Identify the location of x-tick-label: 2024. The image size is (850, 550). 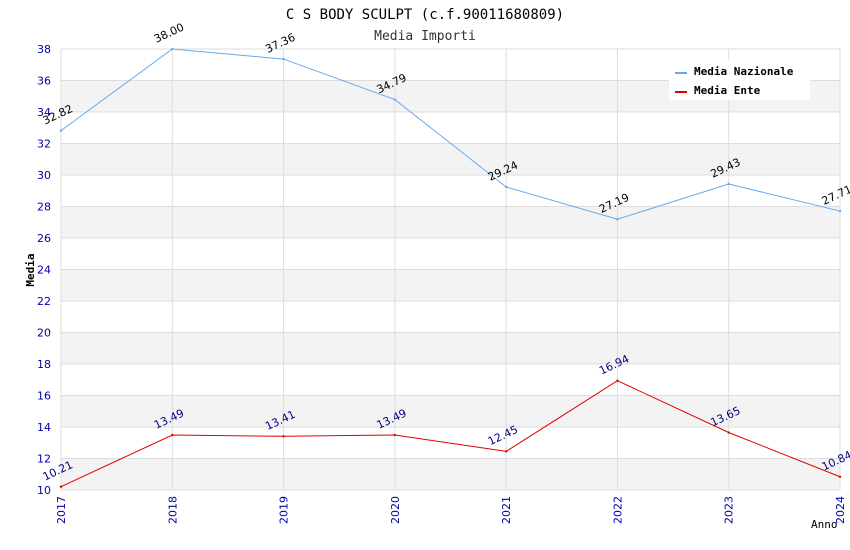
(840, 510).